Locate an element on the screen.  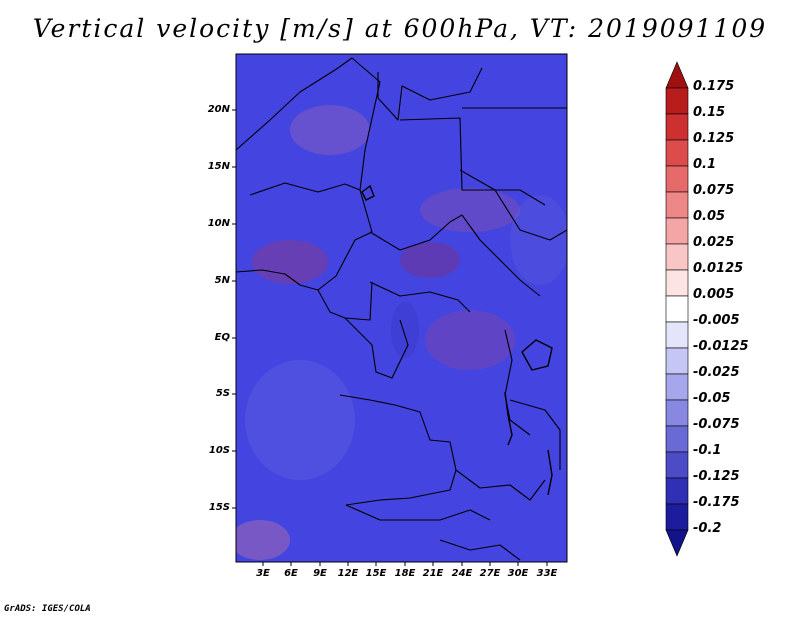
border-angola-zambia is located at coordinates (401, 487).